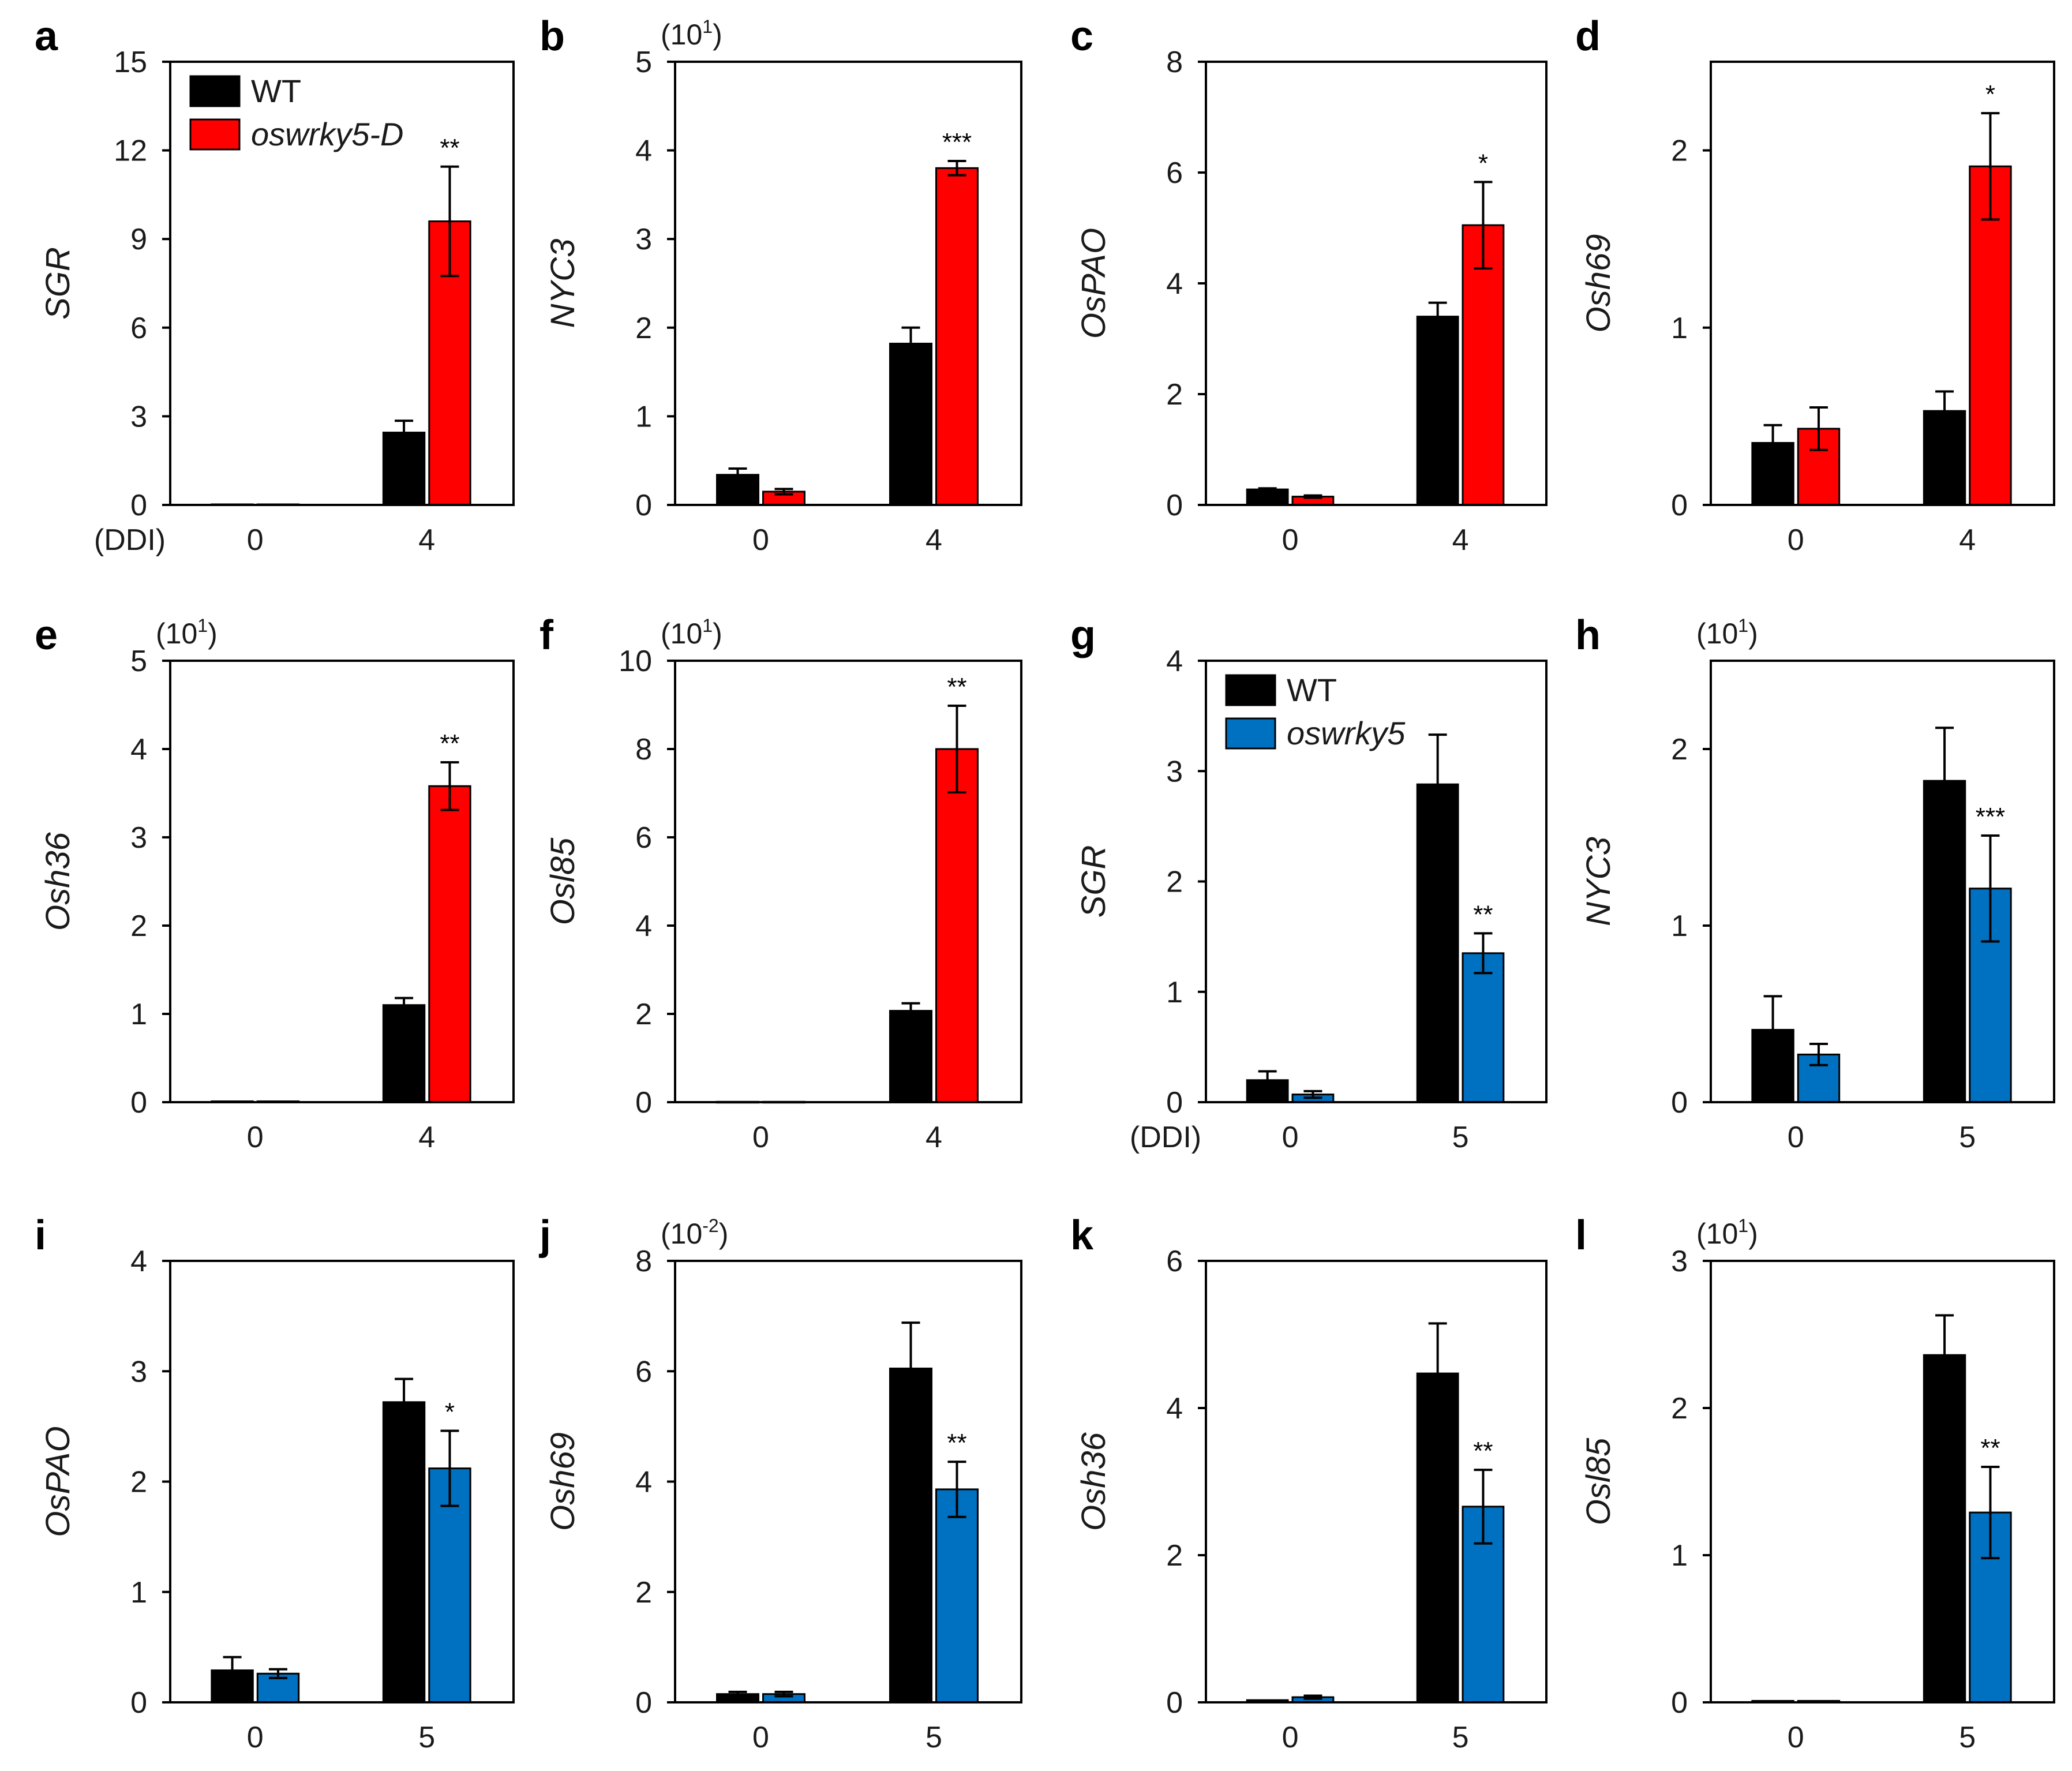 This screenshot has width=2072, height=1771. I want to click on y-axis-label: SGR, so click(58, 283).